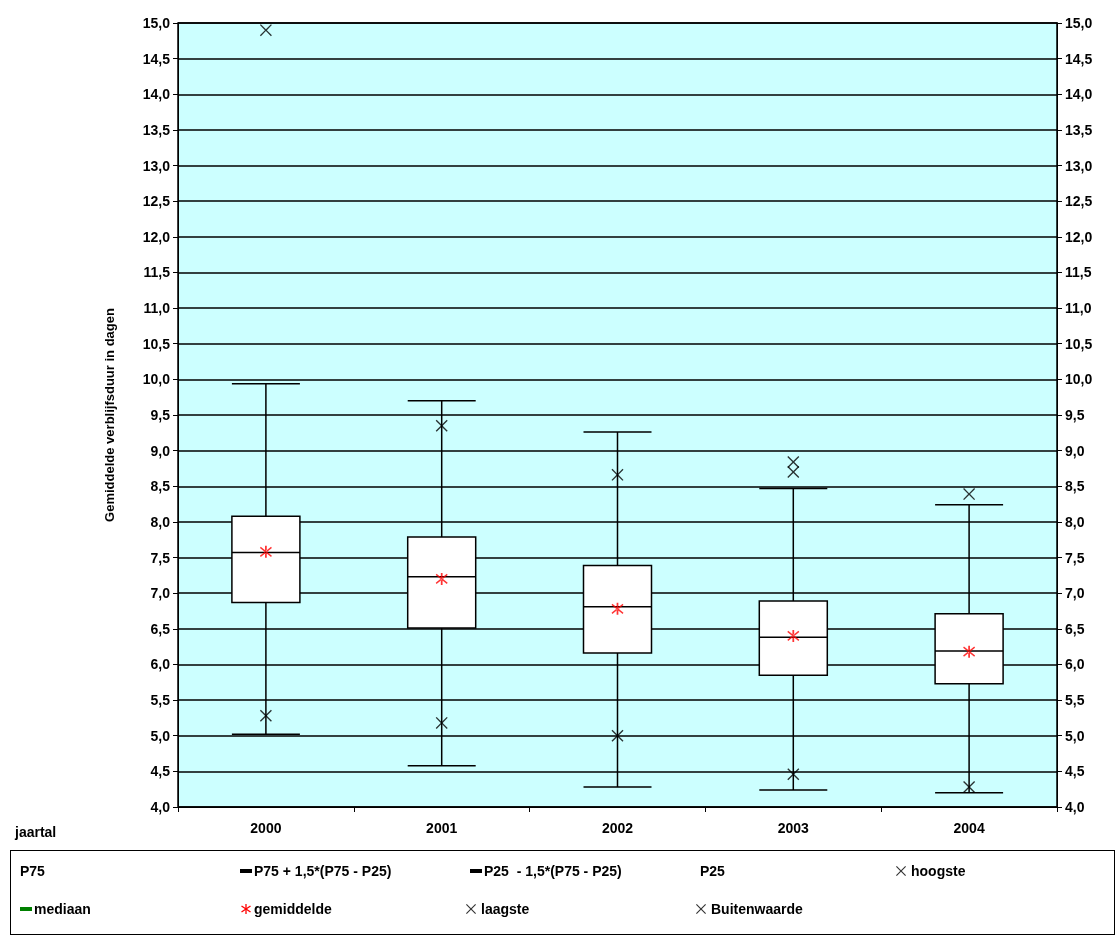  Describe the element at coordinates (109, 415) in the screenshot. I see `y-axis-title: Gemiddelde verblijfsduur in dagen` at that location.